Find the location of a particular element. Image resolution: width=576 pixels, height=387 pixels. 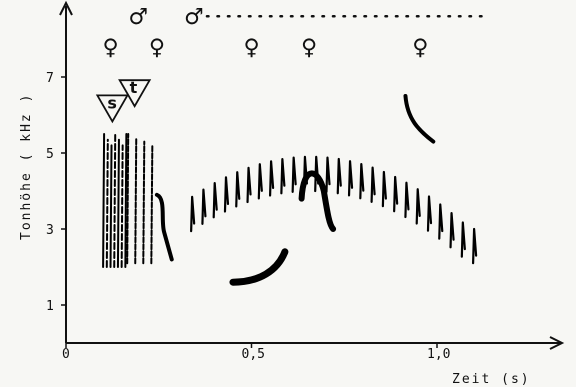

low-sweep is located at coordinates (259, 267).